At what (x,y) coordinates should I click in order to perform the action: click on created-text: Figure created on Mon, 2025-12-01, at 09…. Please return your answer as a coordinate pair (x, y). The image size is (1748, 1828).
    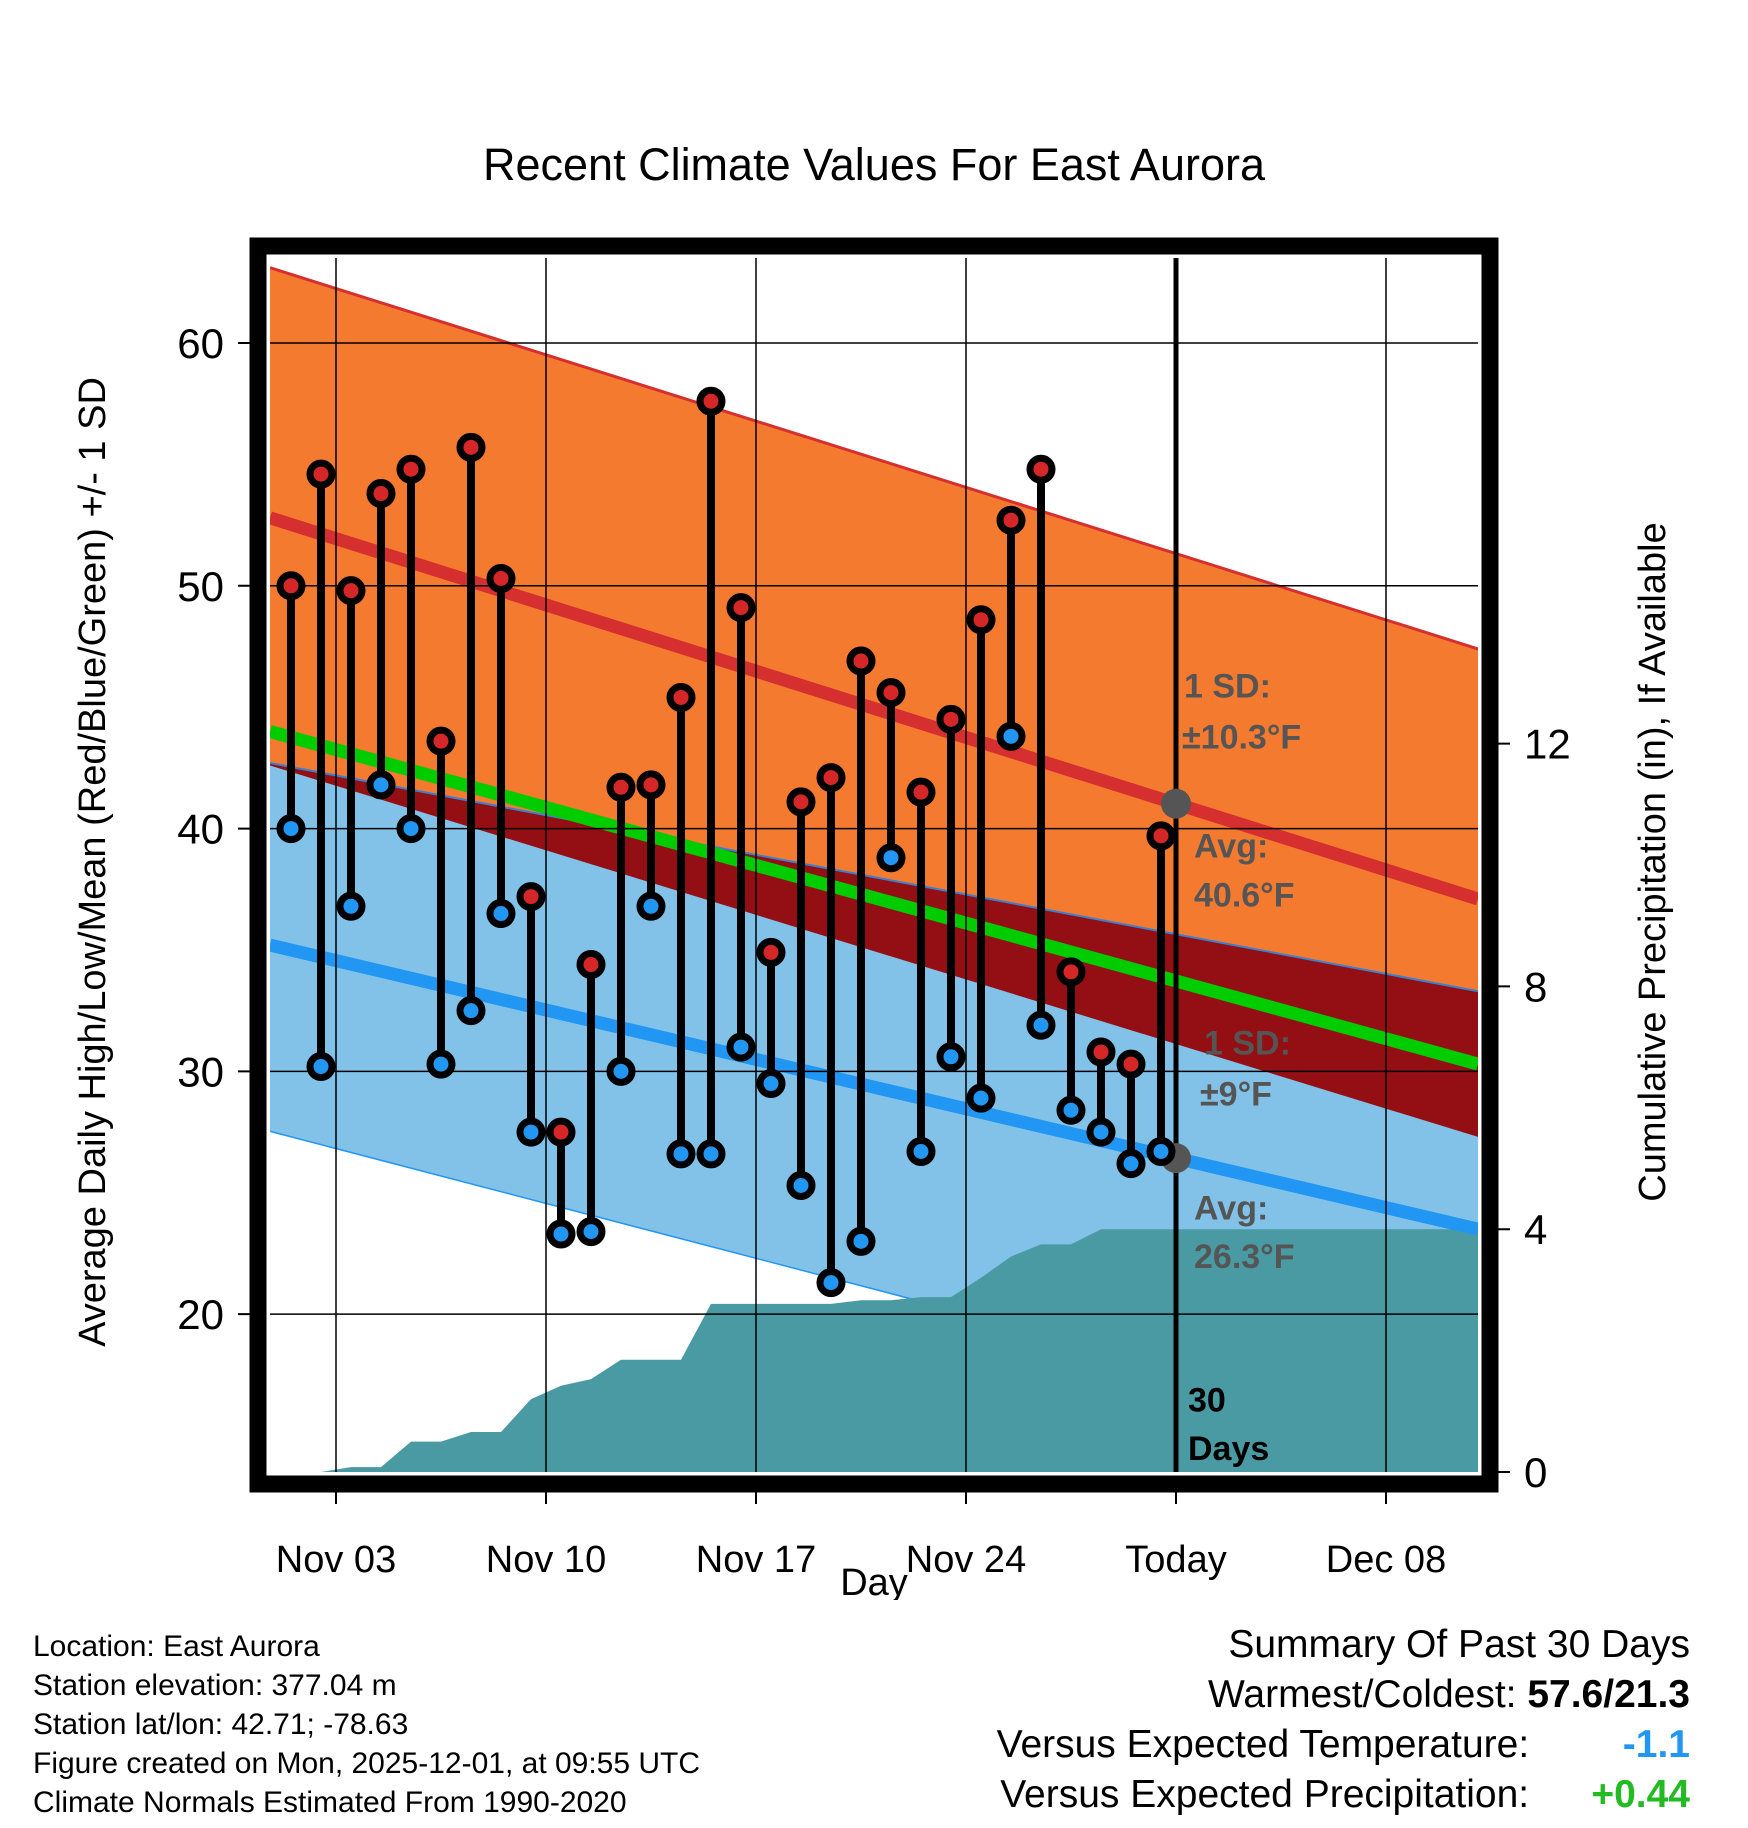
    Looking at the image, I should click on (367, 1763).